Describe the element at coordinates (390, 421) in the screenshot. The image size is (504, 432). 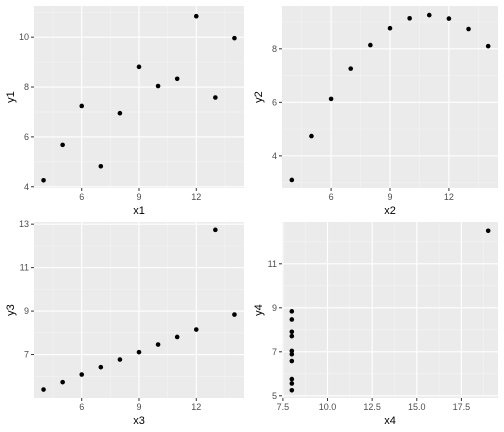
I see `panel-4-x-axis-title: x4` at that location.